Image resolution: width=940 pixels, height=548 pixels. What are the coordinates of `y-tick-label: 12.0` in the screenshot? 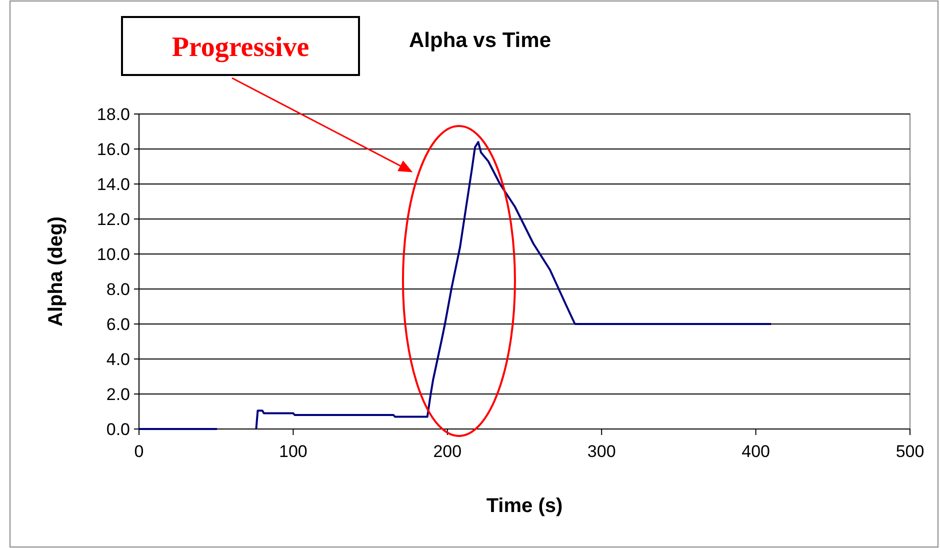 It's located at (113, 219).